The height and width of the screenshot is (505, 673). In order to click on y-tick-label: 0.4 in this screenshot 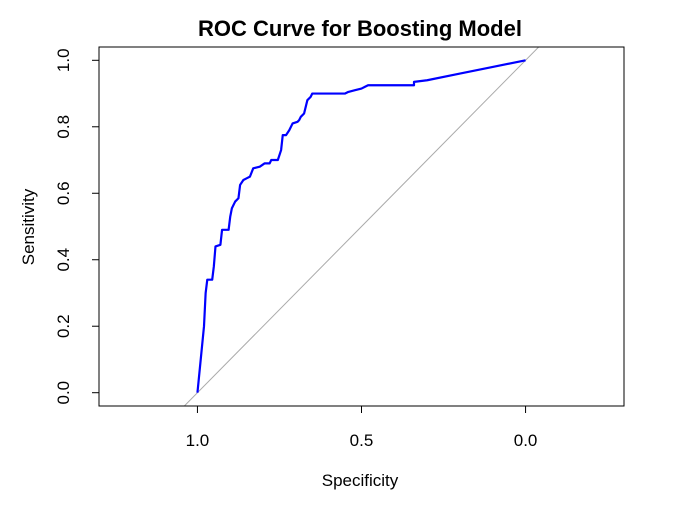, I will do `click(63, 260)`.